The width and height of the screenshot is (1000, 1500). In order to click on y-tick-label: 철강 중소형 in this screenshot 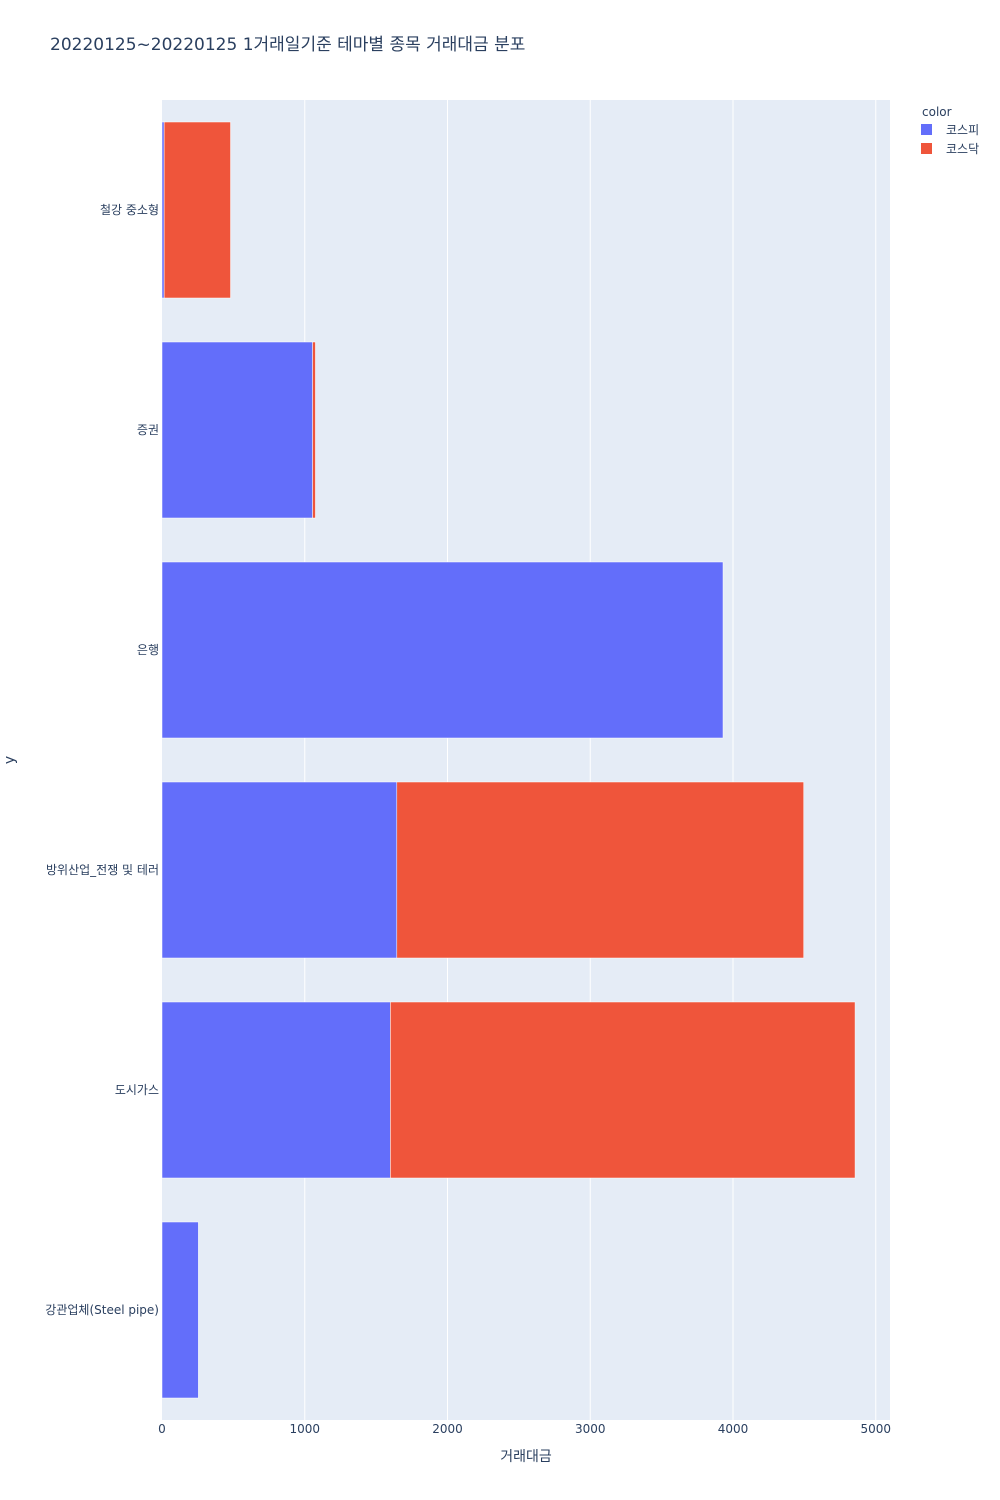, I will do `click(129, 210)`.